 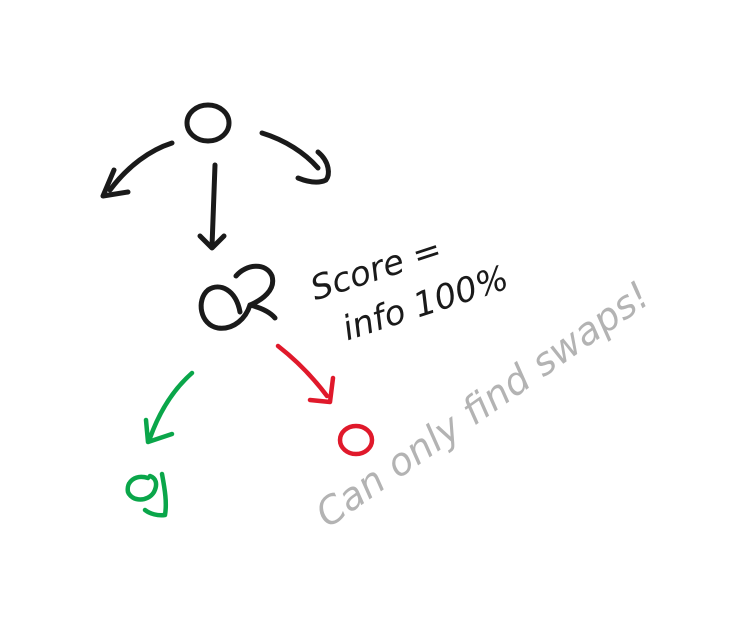 What do you see at coordinates (290, 150) in the screenshot?
I see `root-right-arrow-shaft` at bounding box center [290, 150].